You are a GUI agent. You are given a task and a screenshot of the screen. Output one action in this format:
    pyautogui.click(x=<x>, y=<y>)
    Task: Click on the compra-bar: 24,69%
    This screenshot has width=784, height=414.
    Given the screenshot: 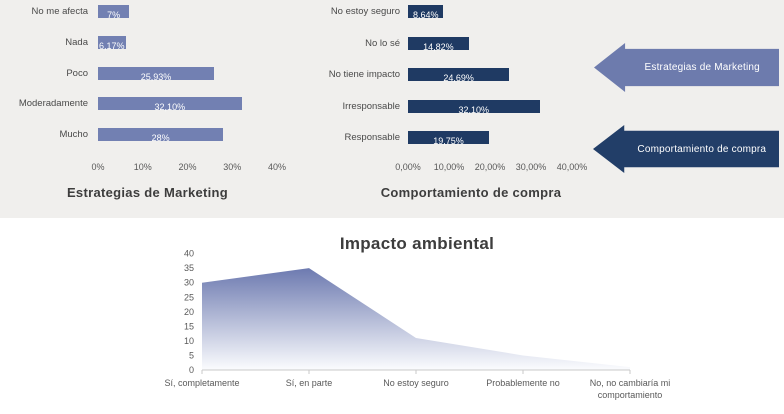 What is the action you would take?
    pyautogui.click(x=459, y=75)
    